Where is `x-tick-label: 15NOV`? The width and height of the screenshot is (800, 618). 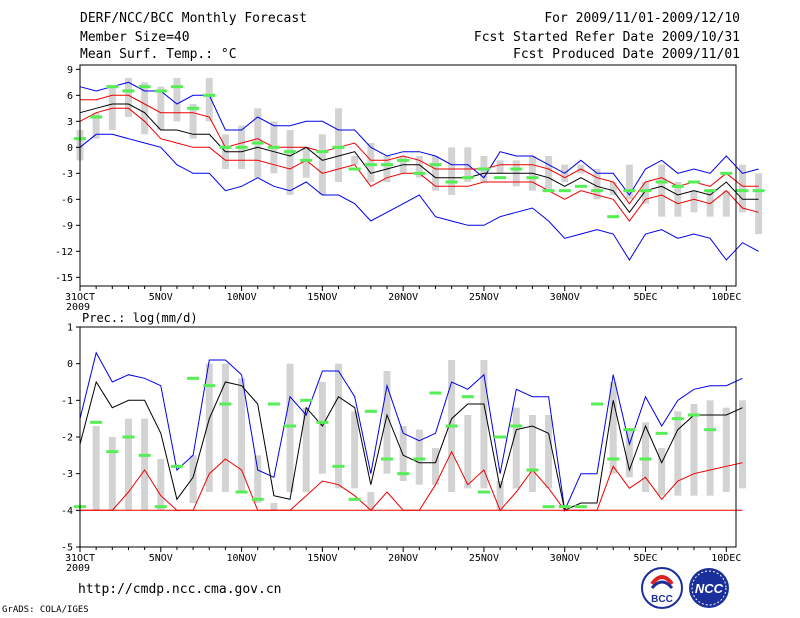
x-tick-label: 15NOV is located at coordinates (322, 297).